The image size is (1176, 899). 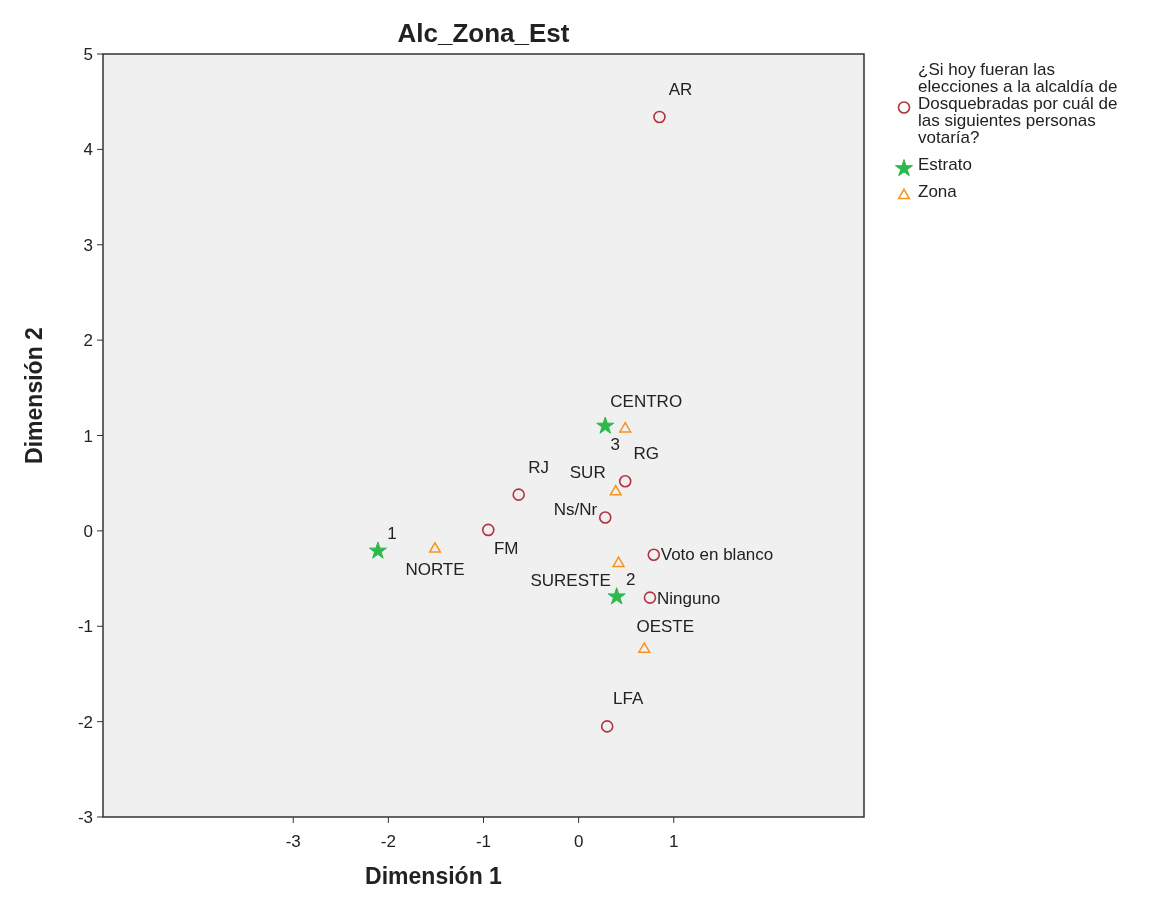 I want to click on y-axis-title: Dimensión 2, so click(x=34, y=395).